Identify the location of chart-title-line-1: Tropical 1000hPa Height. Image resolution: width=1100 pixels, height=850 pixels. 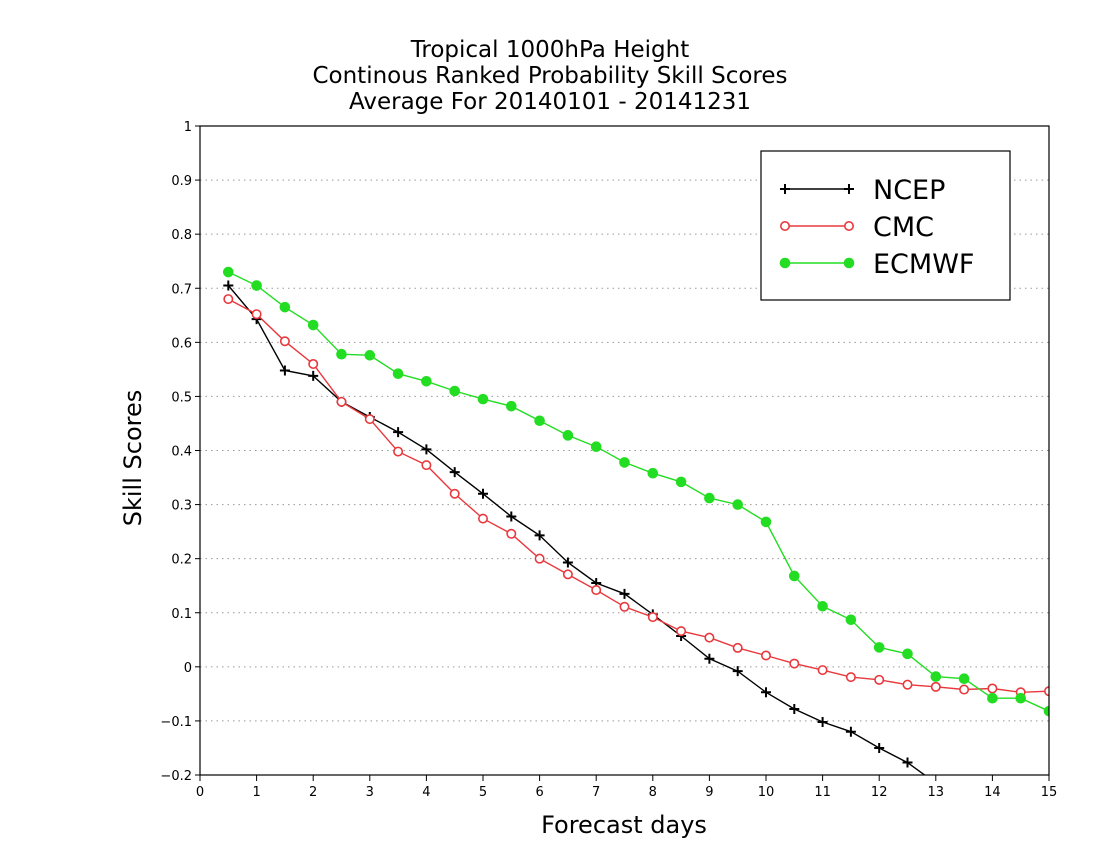
(550, 50).